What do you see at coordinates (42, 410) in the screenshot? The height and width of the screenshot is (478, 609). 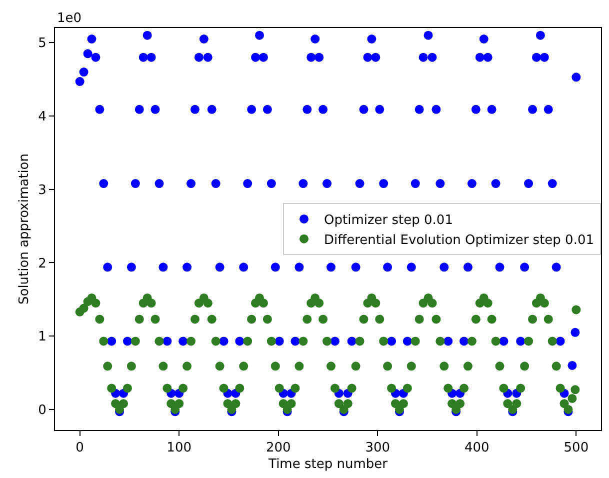 I see `y-tick-label: 0` at bounding box center [42, 410].